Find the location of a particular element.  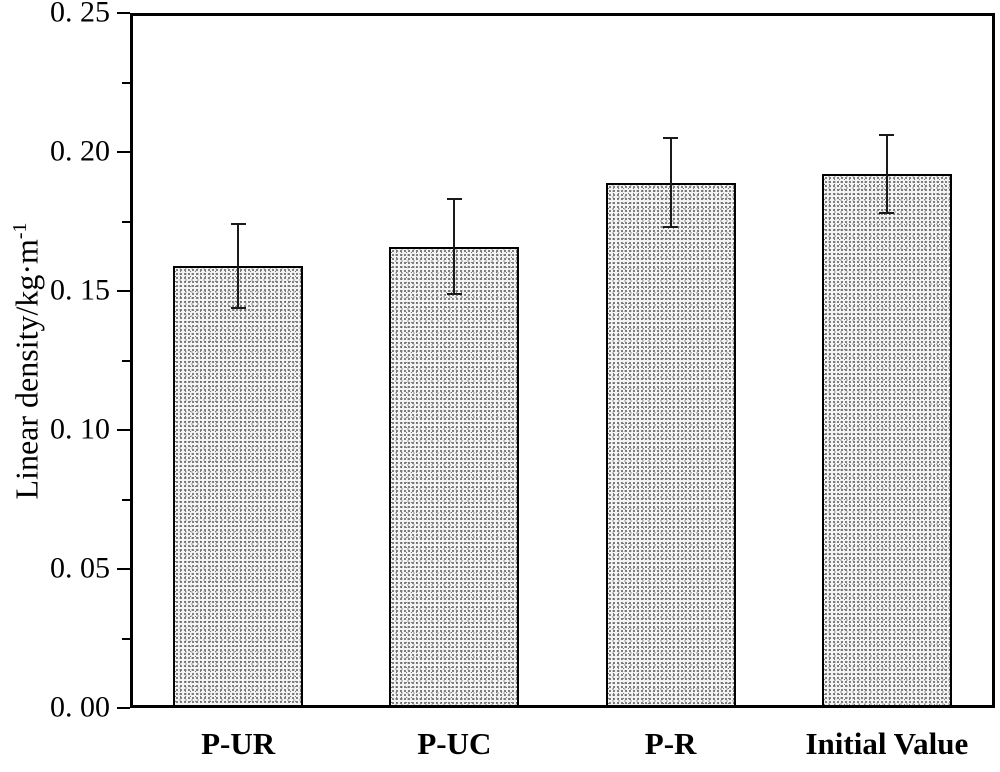

x-category-label: P-R is located at coordinates (670, 743).